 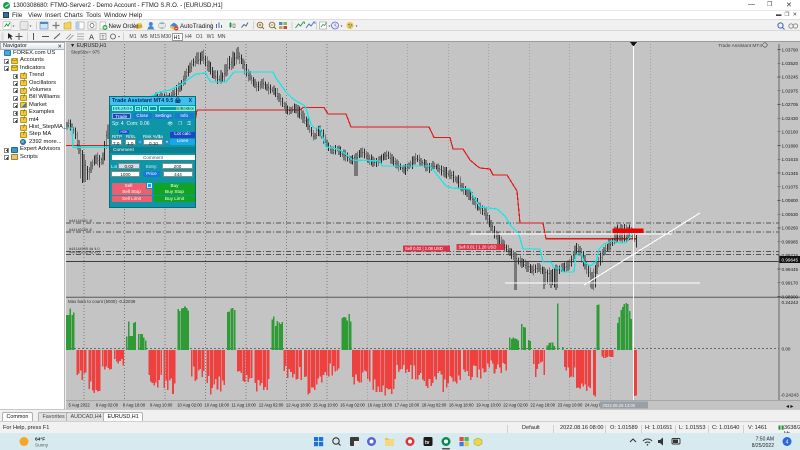 What do you see at coordinates (88, 46) in the screenshot?
I see `svg-text: ▼ EURUSD,H1` at bounding box center [88, 46].